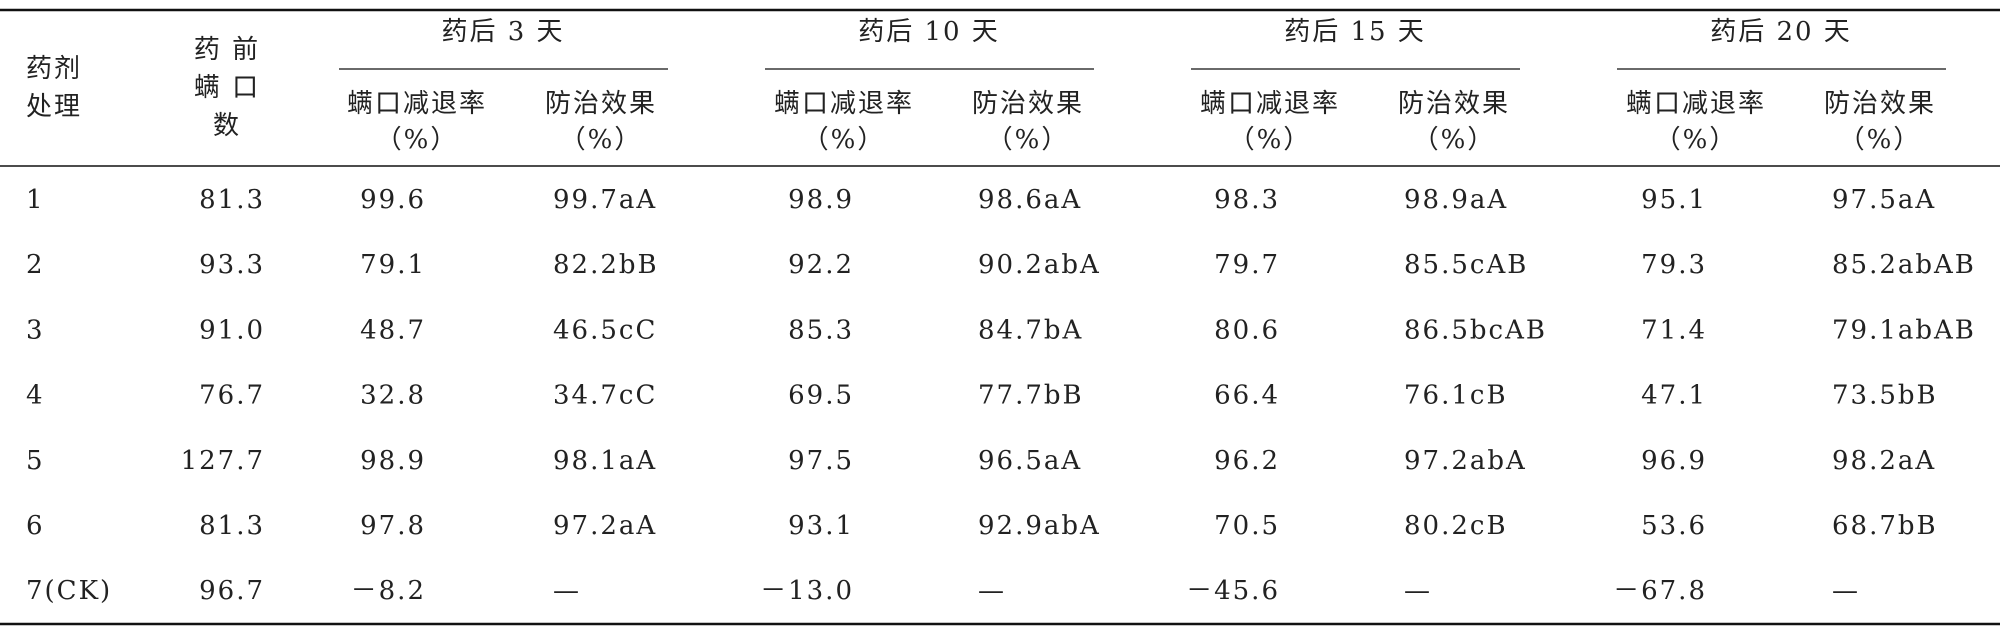 The height and width of the screenshot is (640, 2000). I want to click on table-cell: 98.6aA, so click(1030, 200).